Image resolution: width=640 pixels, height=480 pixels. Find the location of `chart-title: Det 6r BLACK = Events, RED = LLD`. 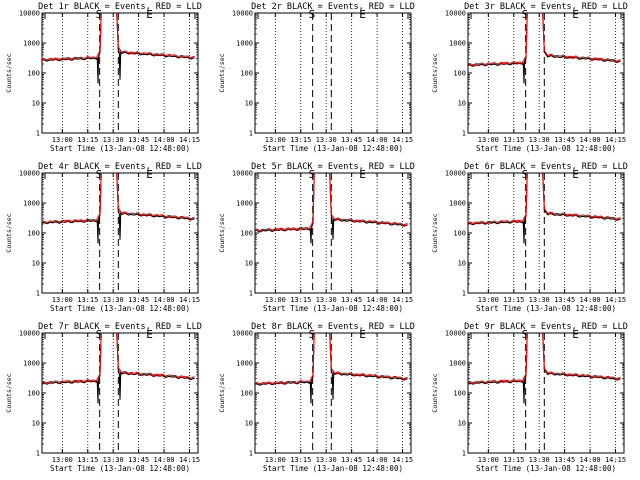

chart-title: Det 6r BLACK = Events, RED = LLD is located at coordinates (546, 167).